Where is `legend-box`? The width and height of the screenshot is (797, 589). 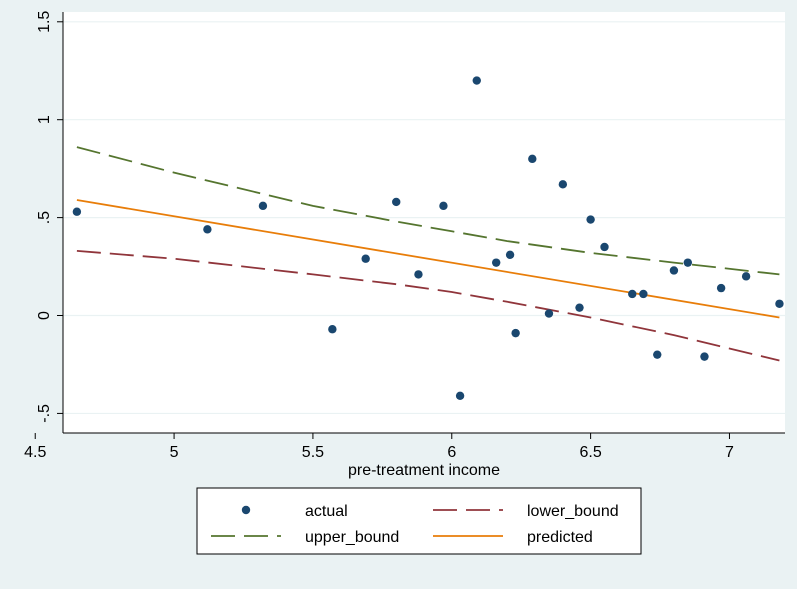
legend-box is located at coordinates (419, 521).